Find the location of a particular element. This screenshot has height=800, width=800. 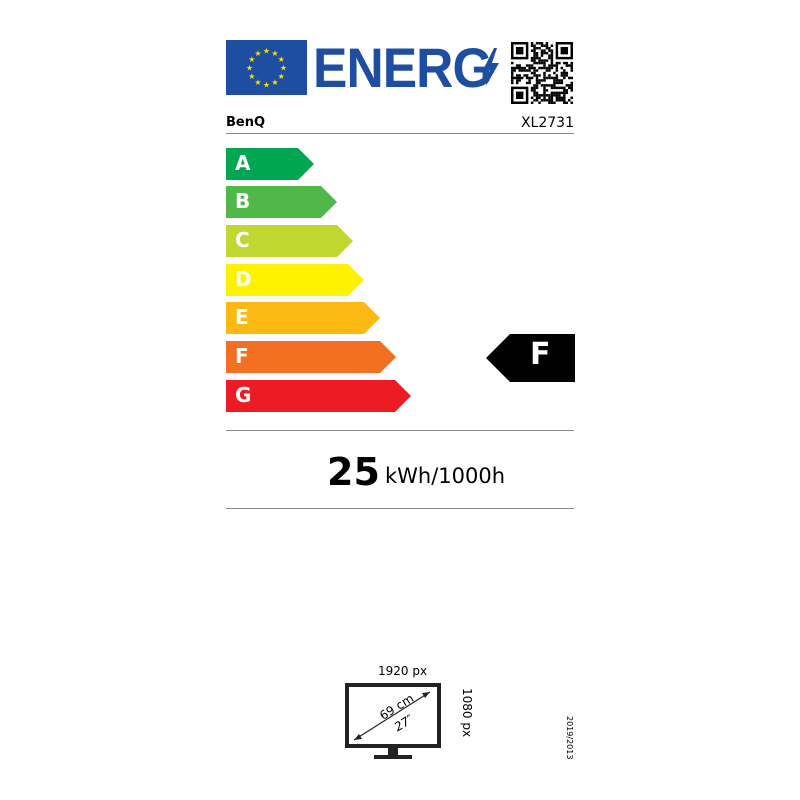

energy-class-label: A is located at coordinates (243, 163).